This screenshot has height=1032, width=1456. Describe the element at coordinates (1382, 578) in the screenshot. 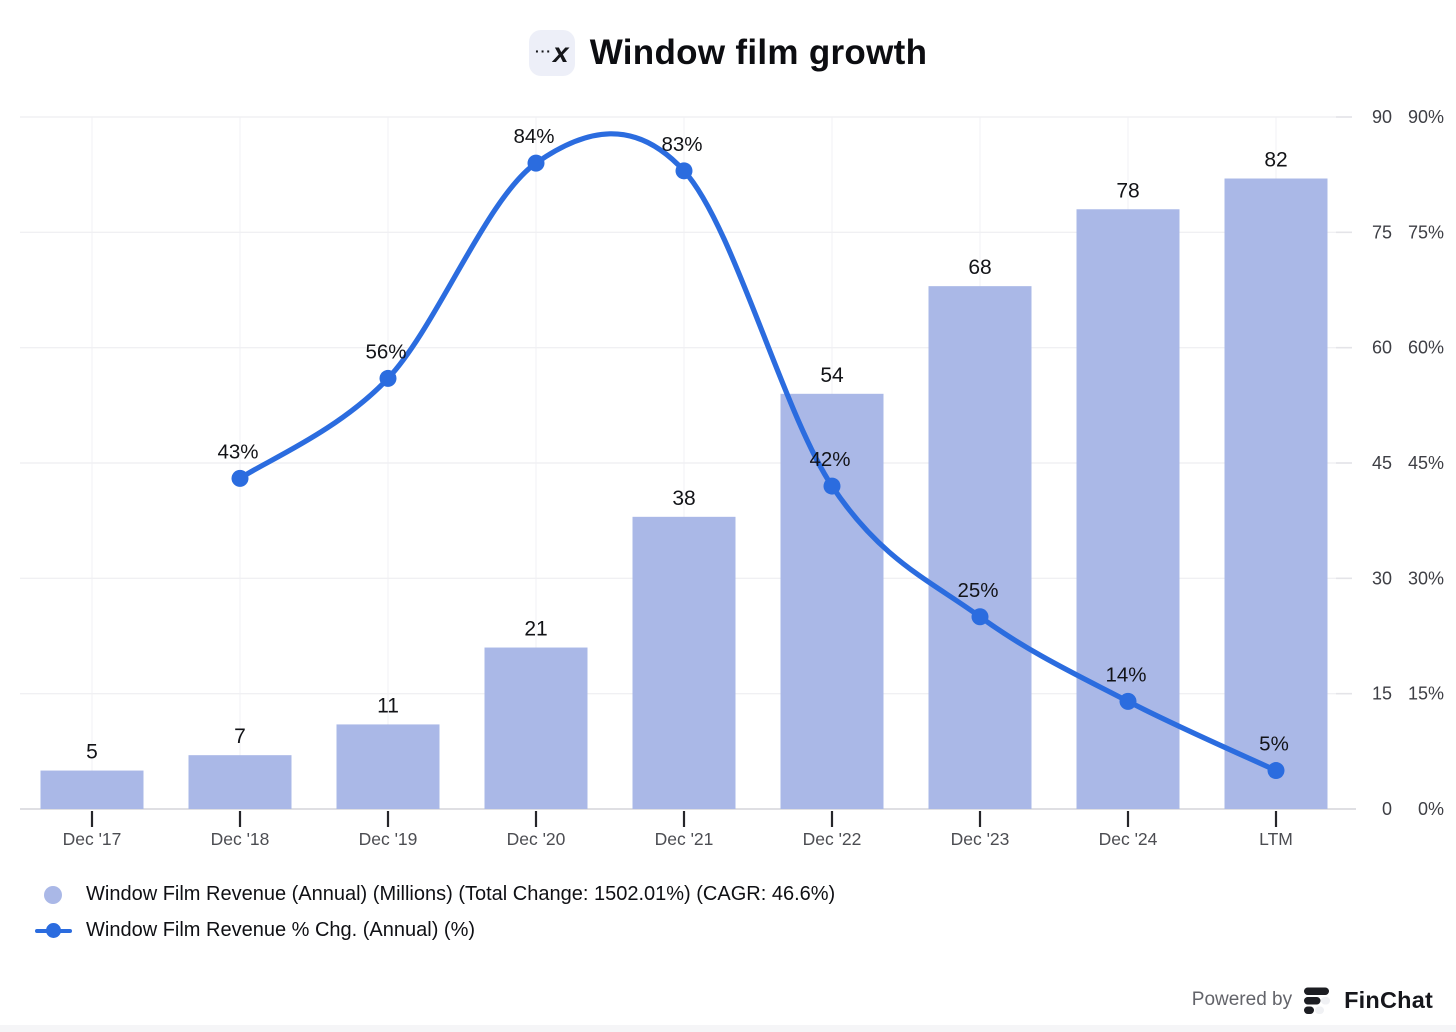

I see `y-axis-revenue-label: 30` at that location.